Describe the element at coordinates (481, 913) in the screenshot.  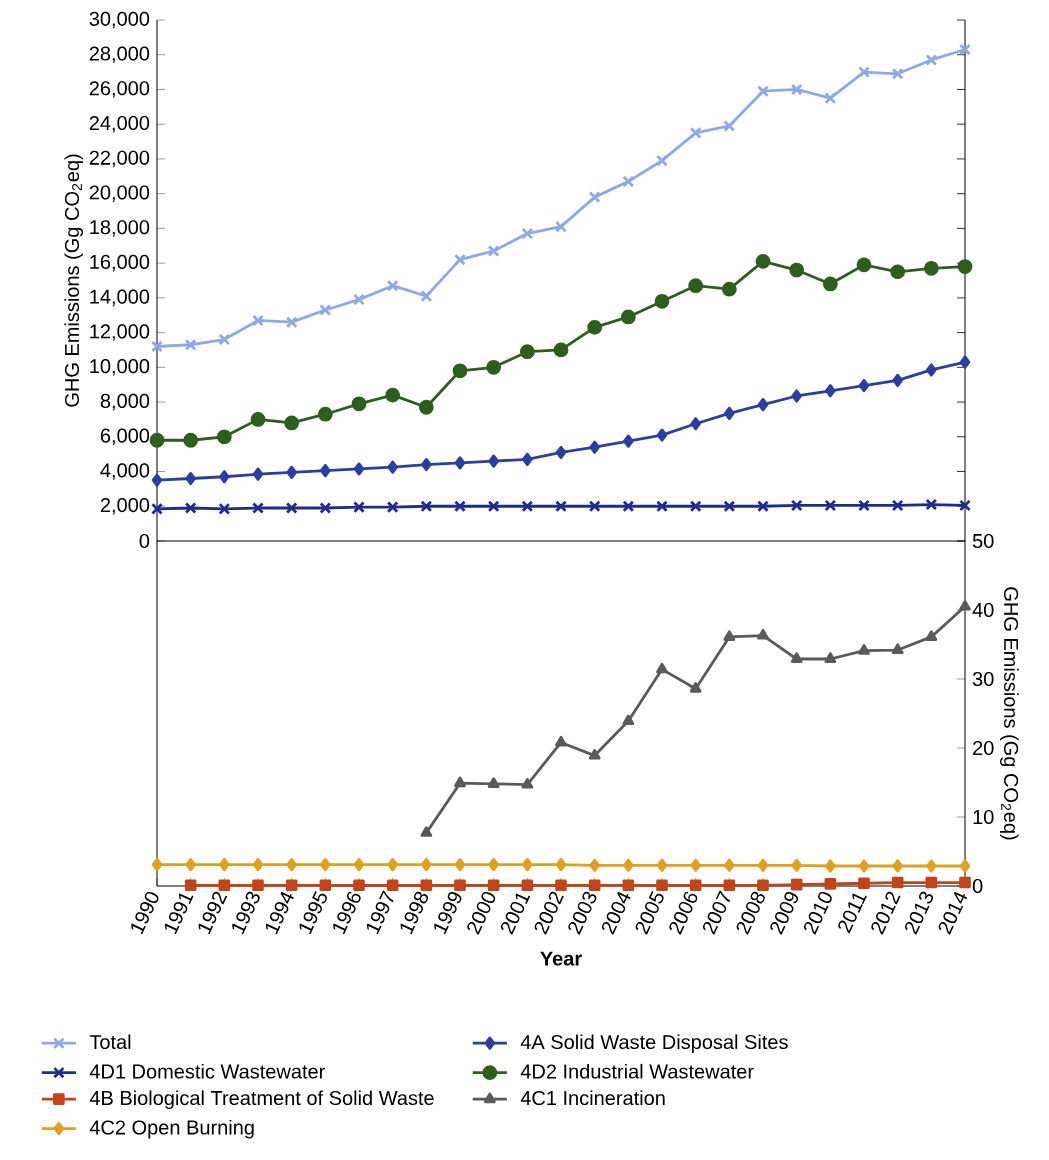
I see `x-tick-label: 2000` at that location.